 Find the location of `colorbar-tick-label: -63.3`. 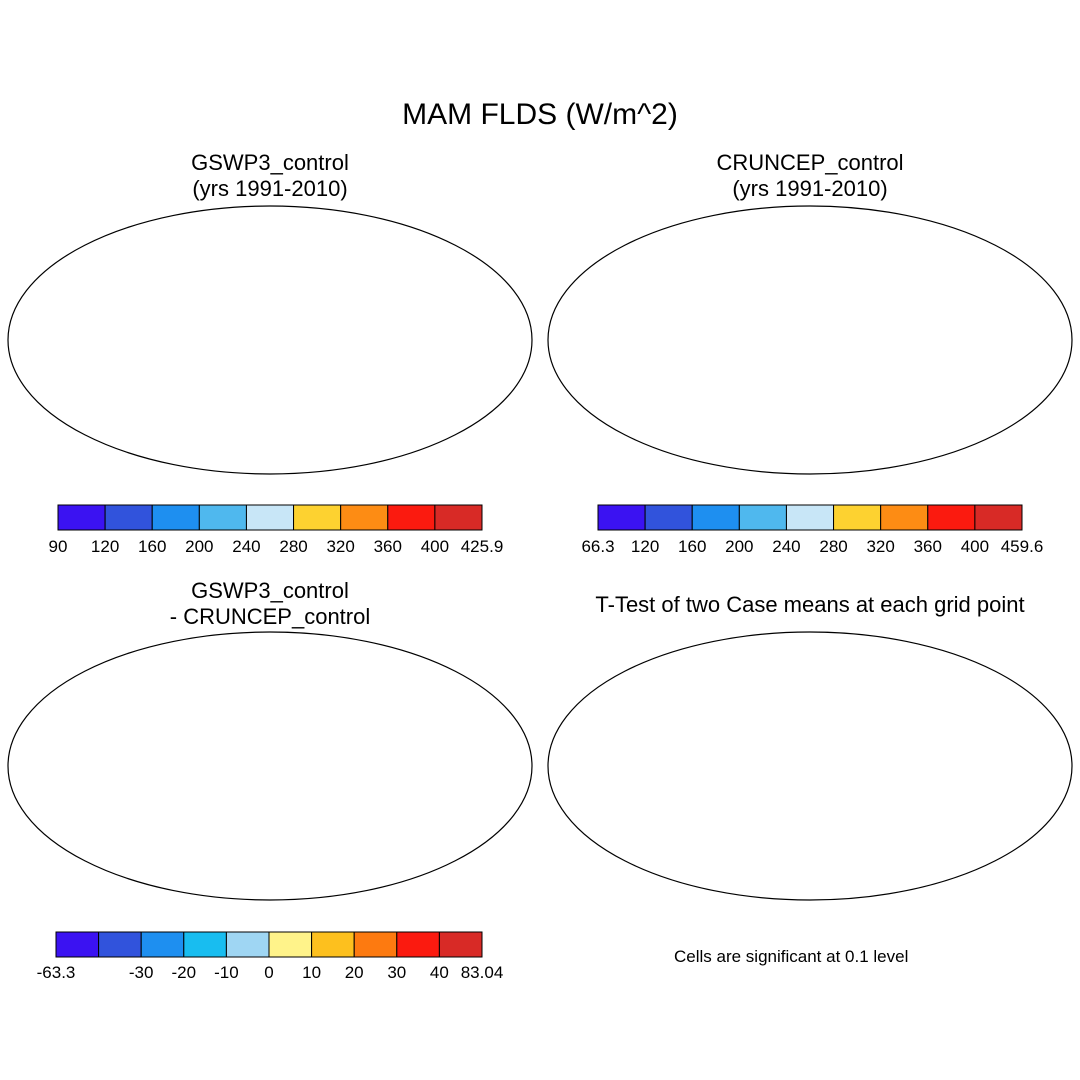

colorbar-tick-label: -63.3 is located at coordinates (56, 972).